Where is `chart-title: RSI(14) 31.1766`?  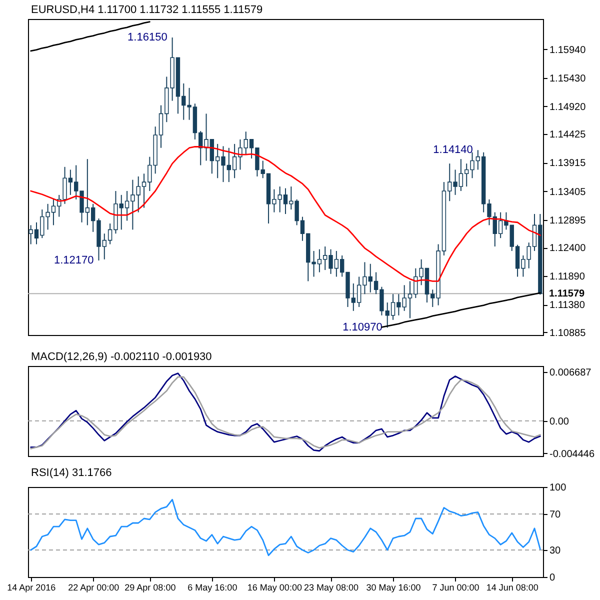 chart-title: RSI(14) 31.1766 is located at coordinates (71, 473).